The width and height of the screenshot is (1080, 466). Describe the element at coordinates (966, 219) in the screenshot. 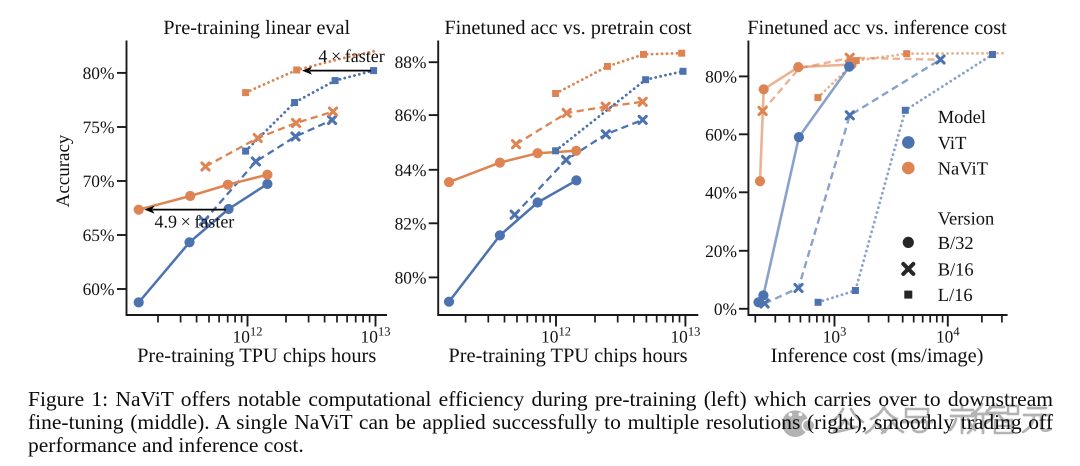

I see `svg-text: Version` at that location.